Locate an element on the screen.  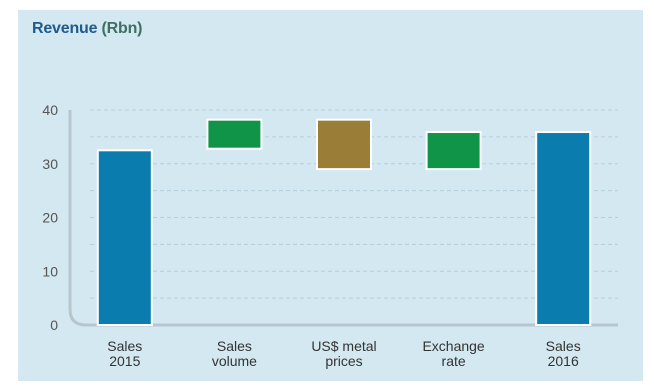
y-tick-label: 30 is located at coordinates (50, 164).